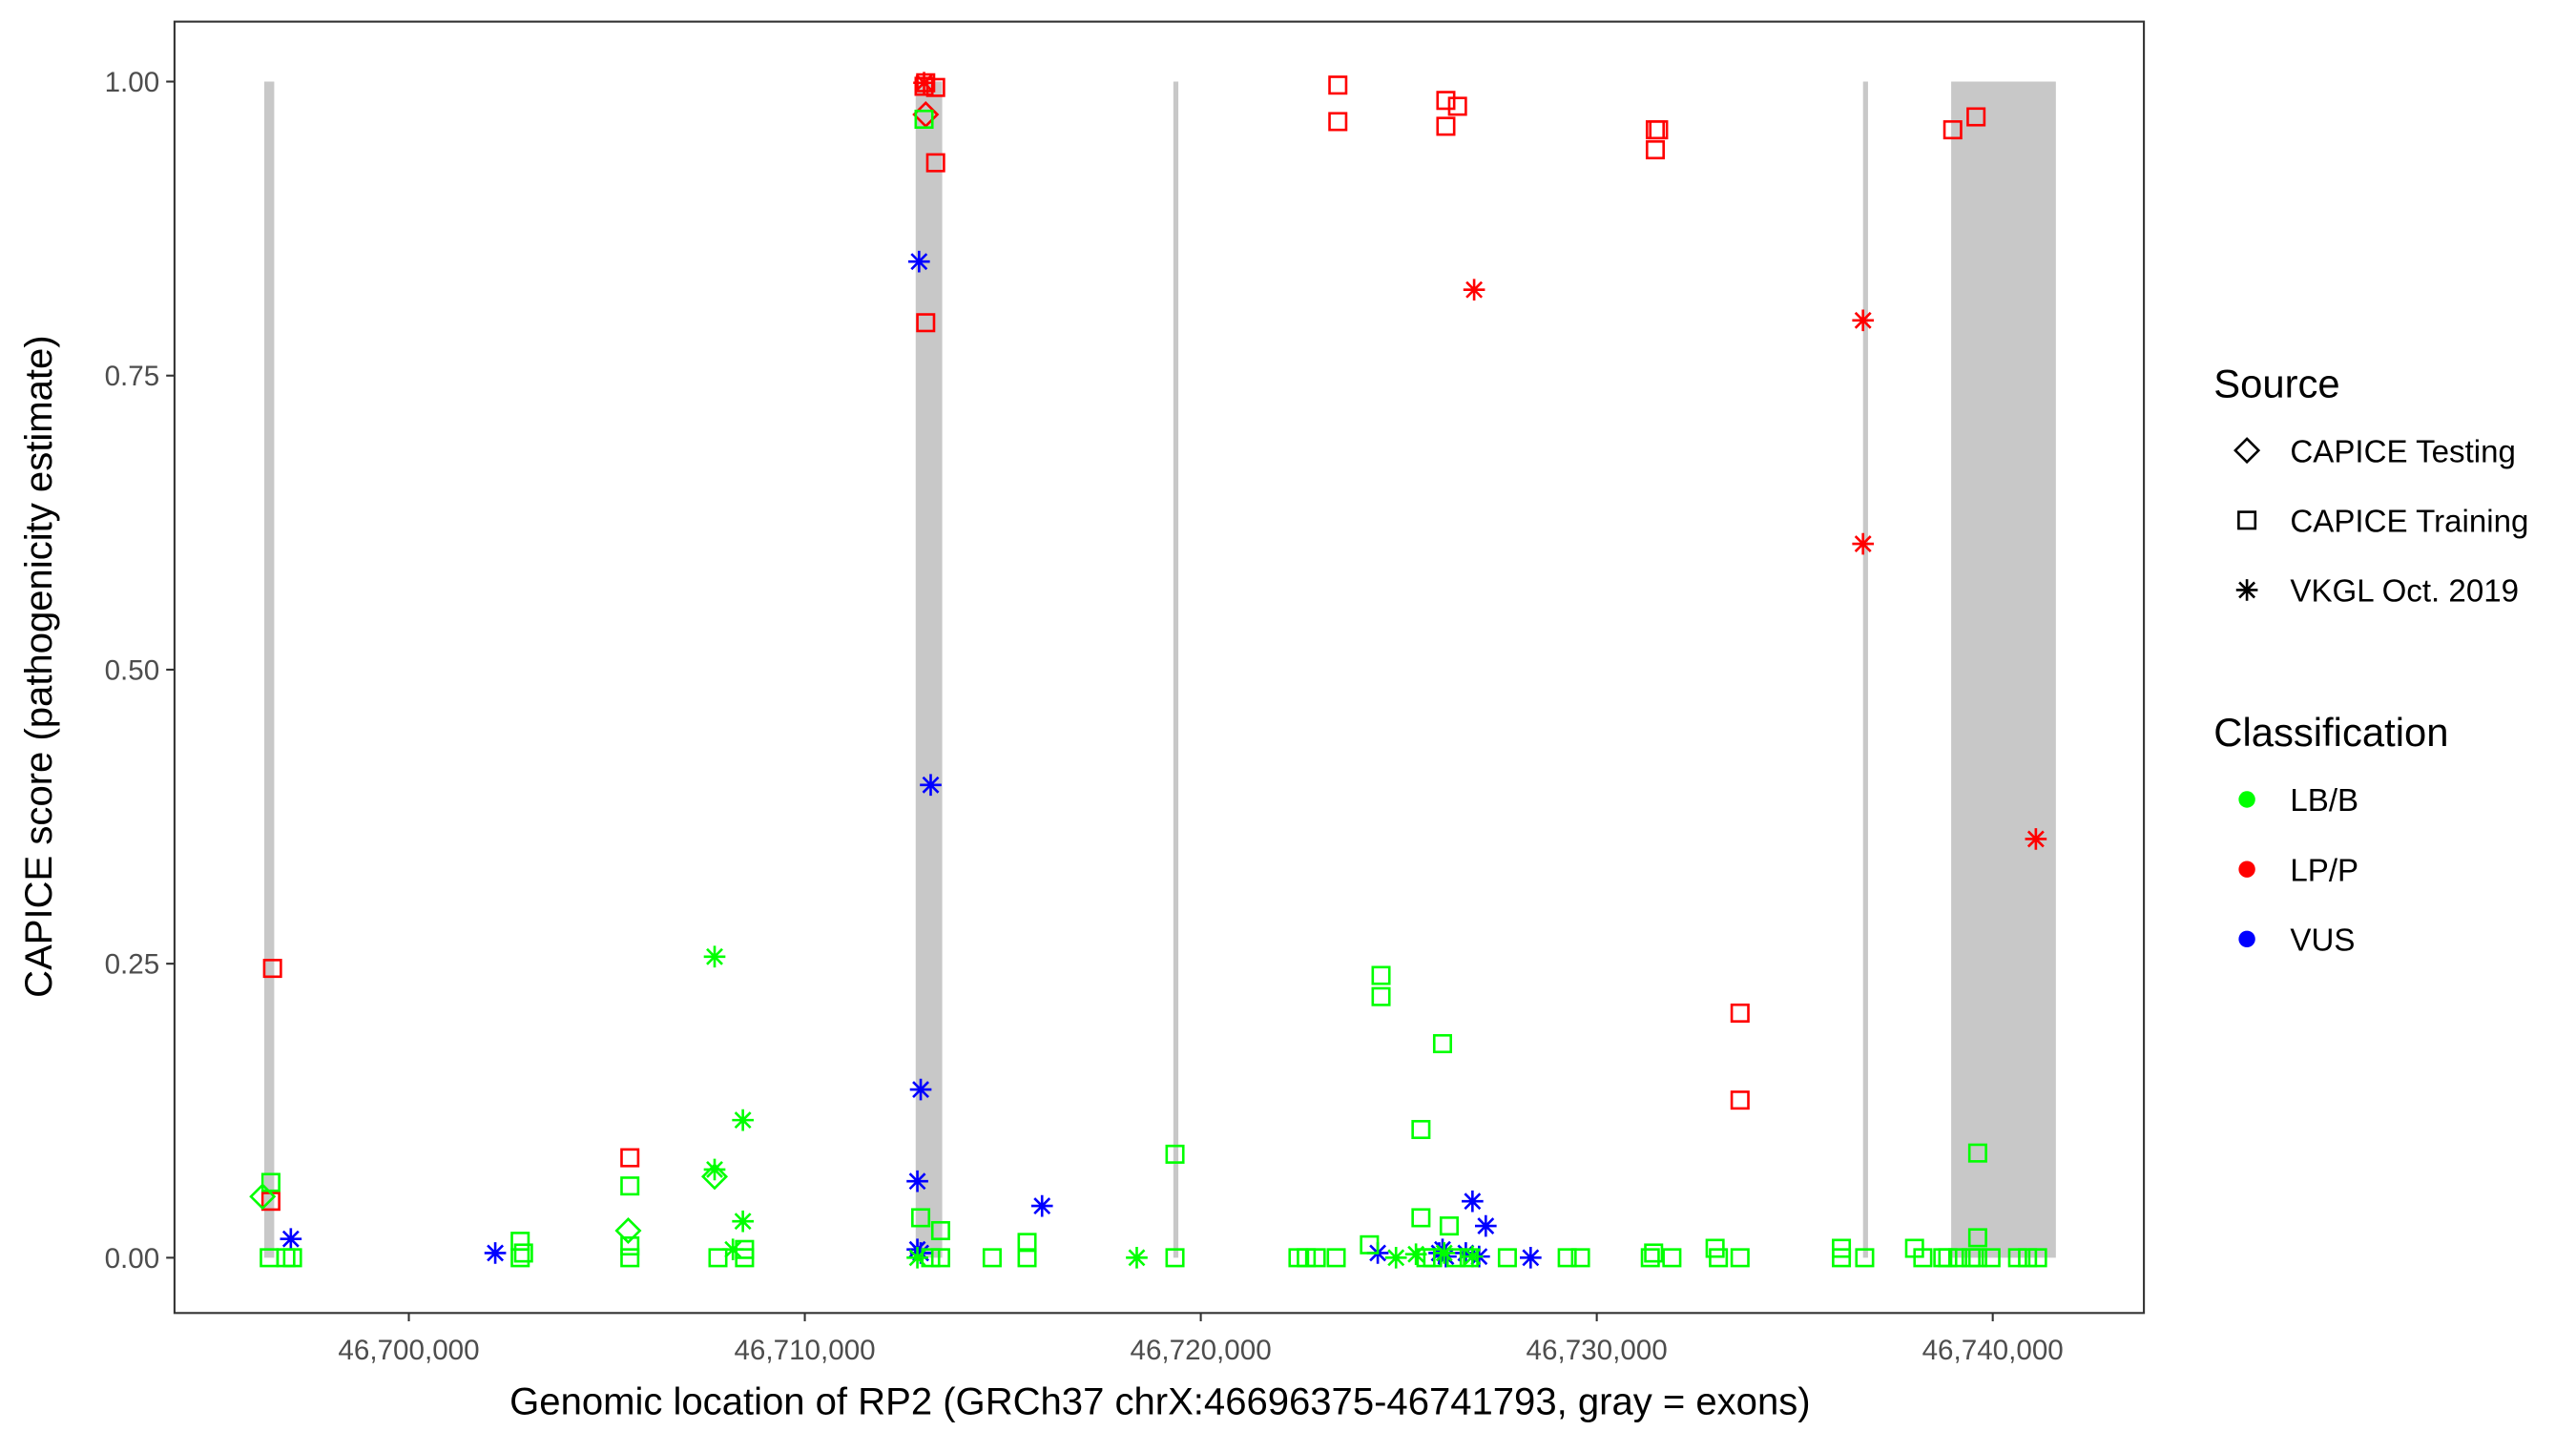 The width and height of the screenshot is (2576, 1431). Describe the element at coordinates (2324, 871) in the screenshot. I see `legend-classification-label: LP/P` at that location.